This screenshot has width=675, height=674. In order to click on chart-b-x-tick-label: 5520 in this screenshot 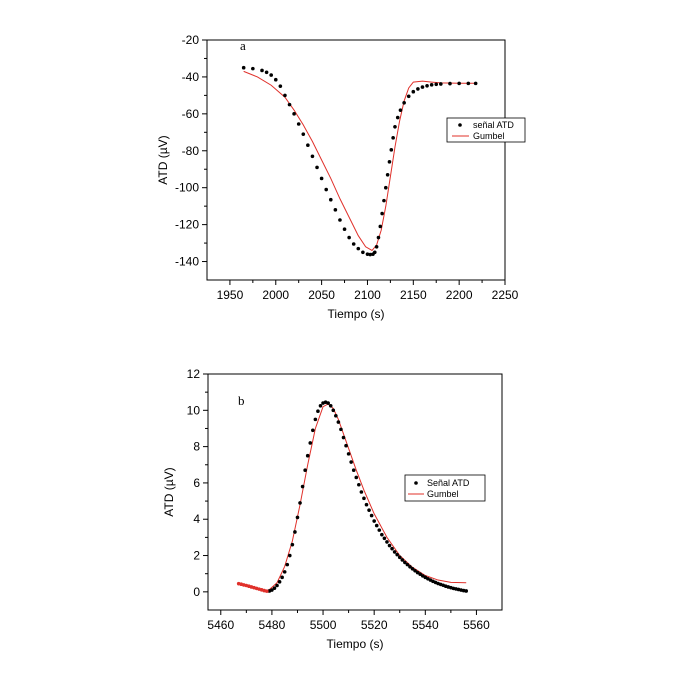, I will do `click(374, 625)`.